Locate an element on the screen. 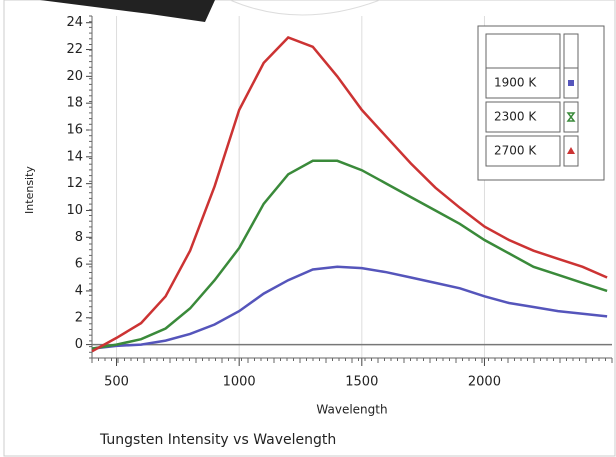 Image resolution: width=616 pixels, height=457 pixels. y-tick-label: 16 is located at coordinates (74, 130).